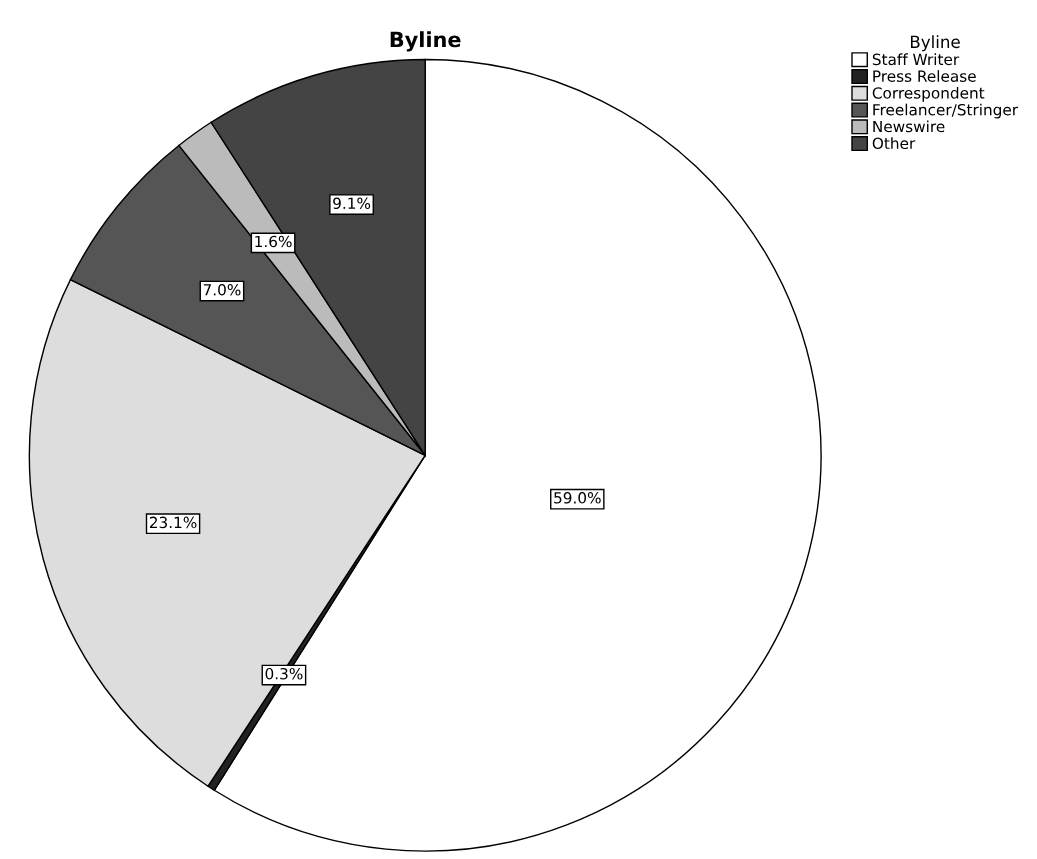 The width and height of the screenshot is (1037, 859). What do you see at coordinates (924, 76) in the screenshot?
I see `legend-label: Press Release` at bounding box center [924, 76].